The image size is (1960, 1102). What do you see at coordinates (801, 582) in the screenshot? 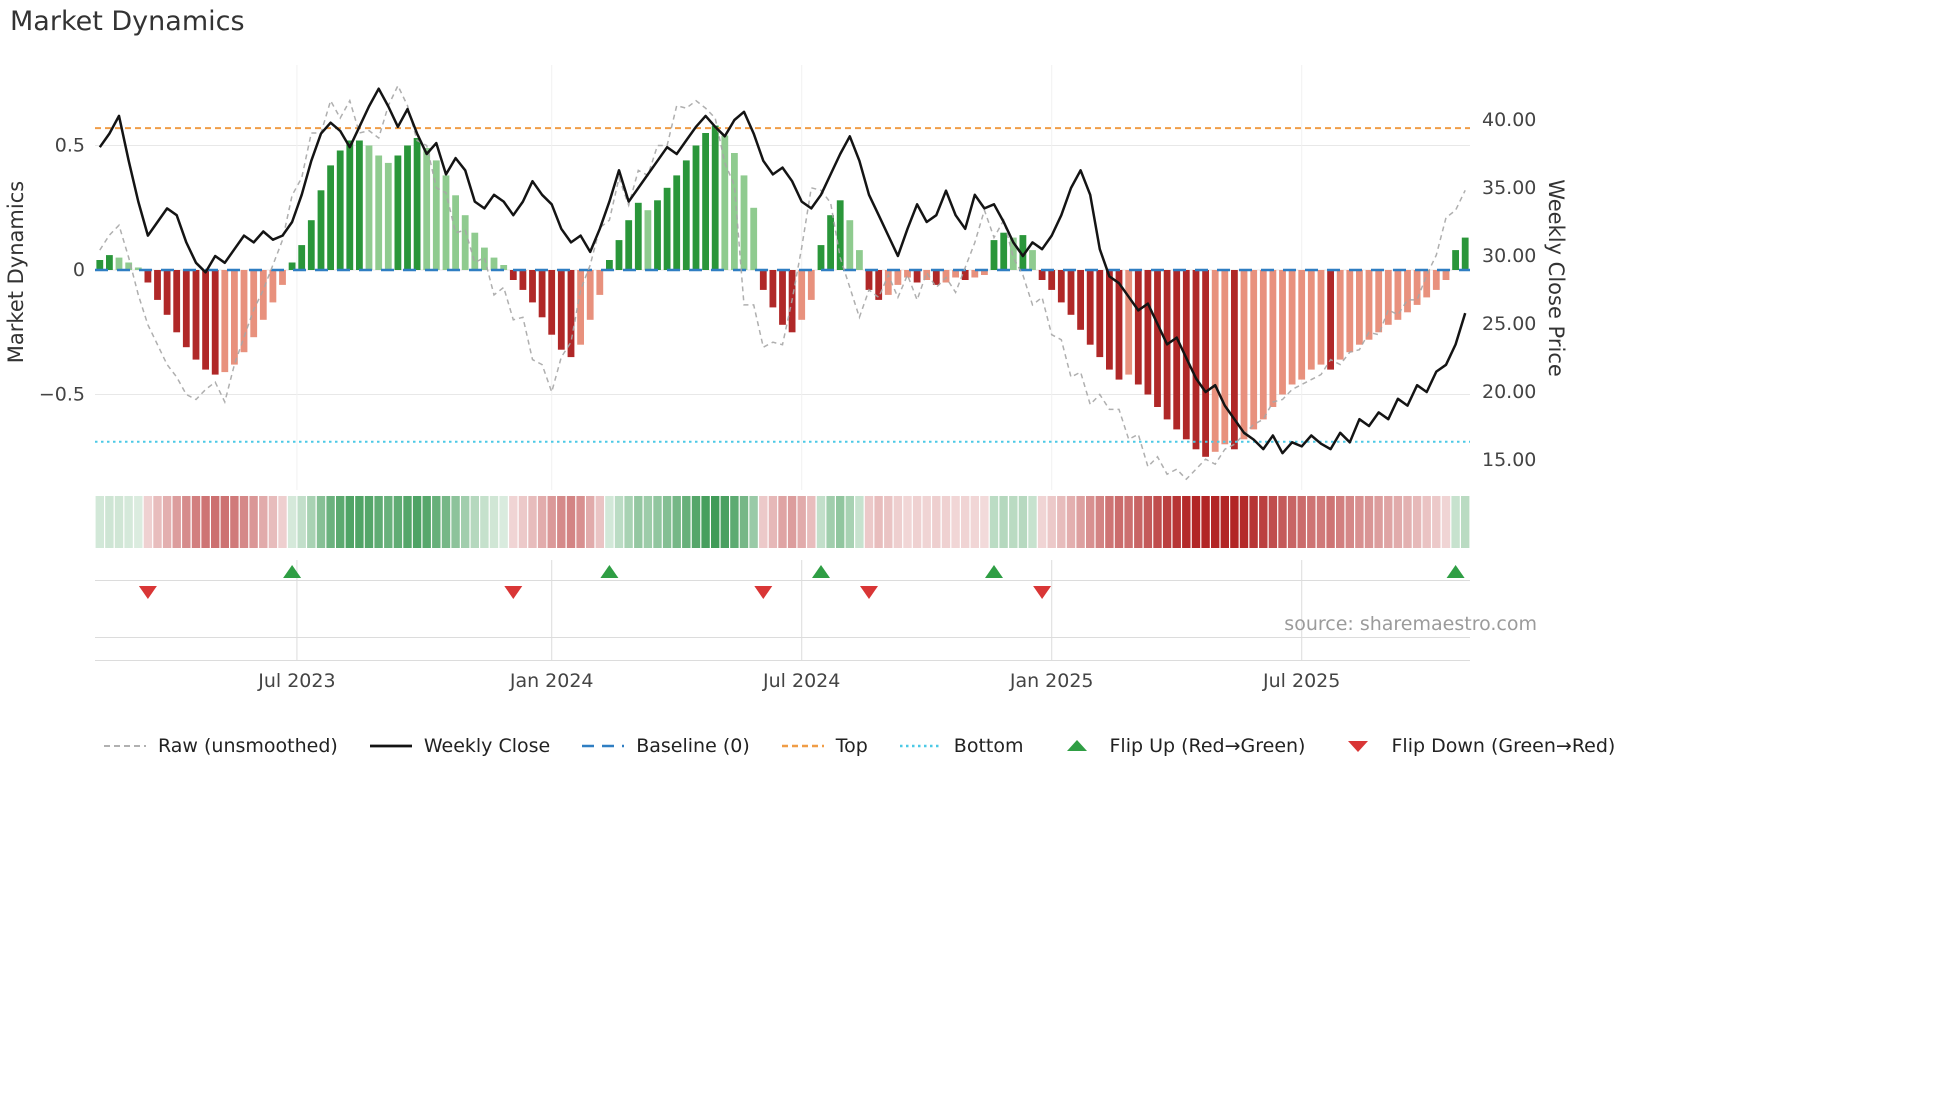
I see `flip-markers` at bounding box center [801, 582].